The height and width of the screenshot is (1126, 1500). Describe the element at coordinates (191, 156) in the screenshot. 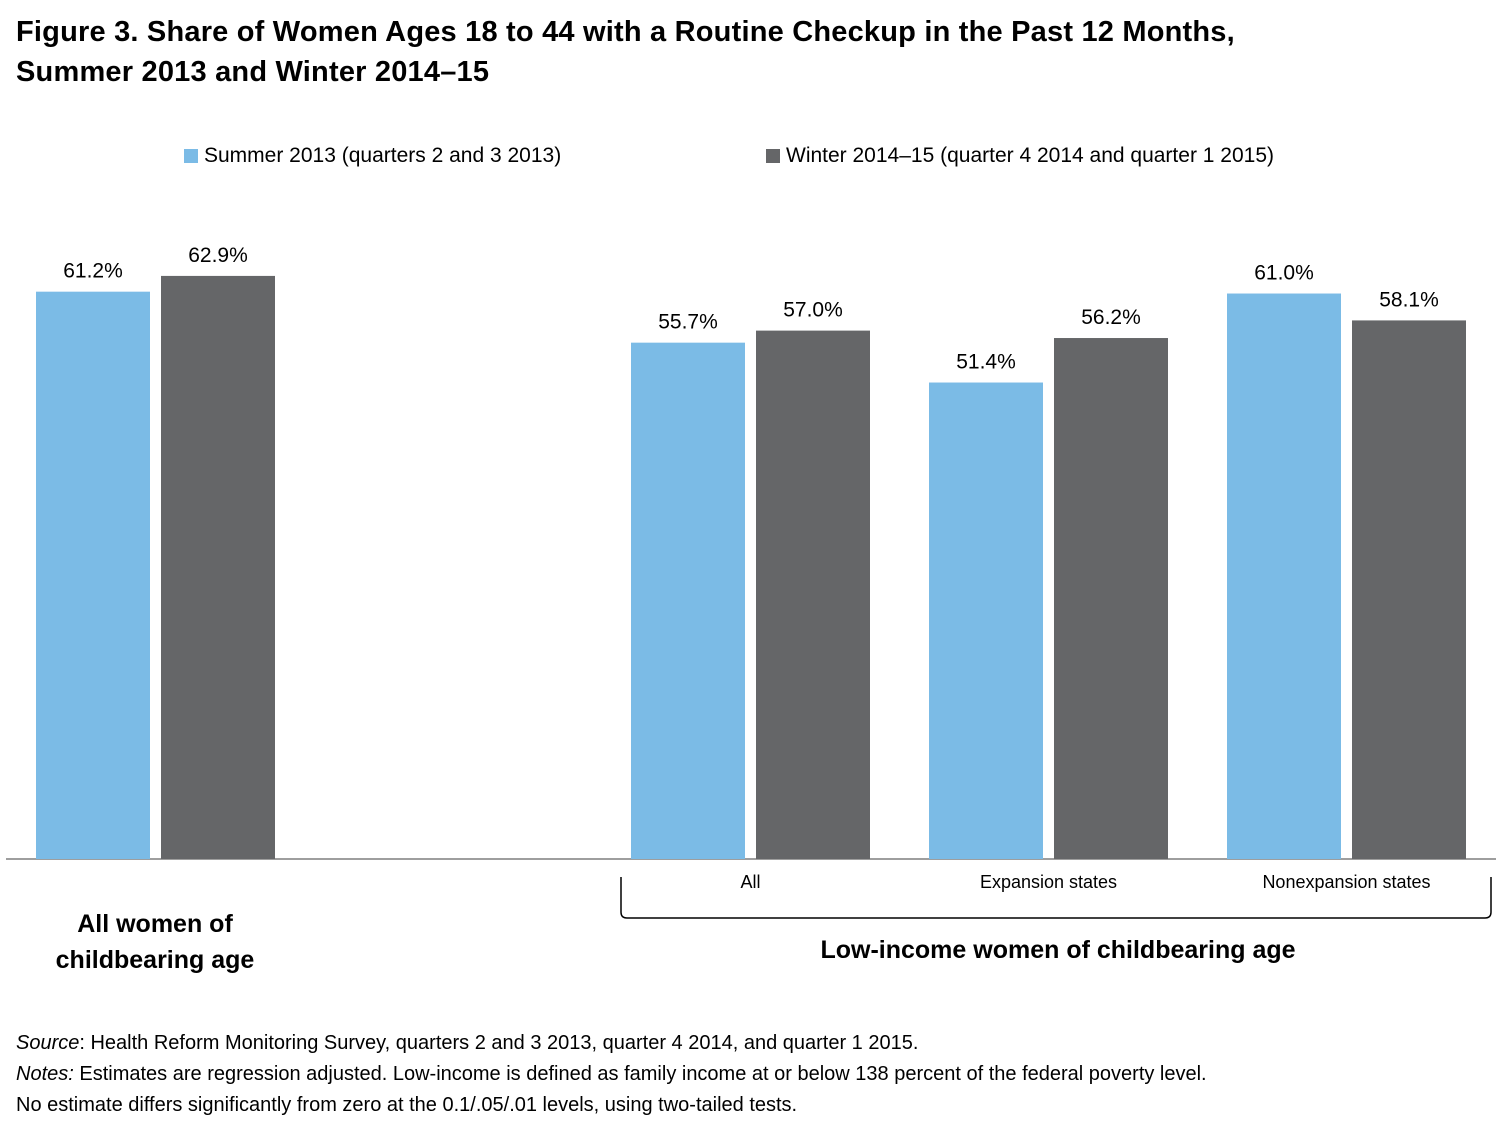

I see `legend-swatch-summer` at that location.